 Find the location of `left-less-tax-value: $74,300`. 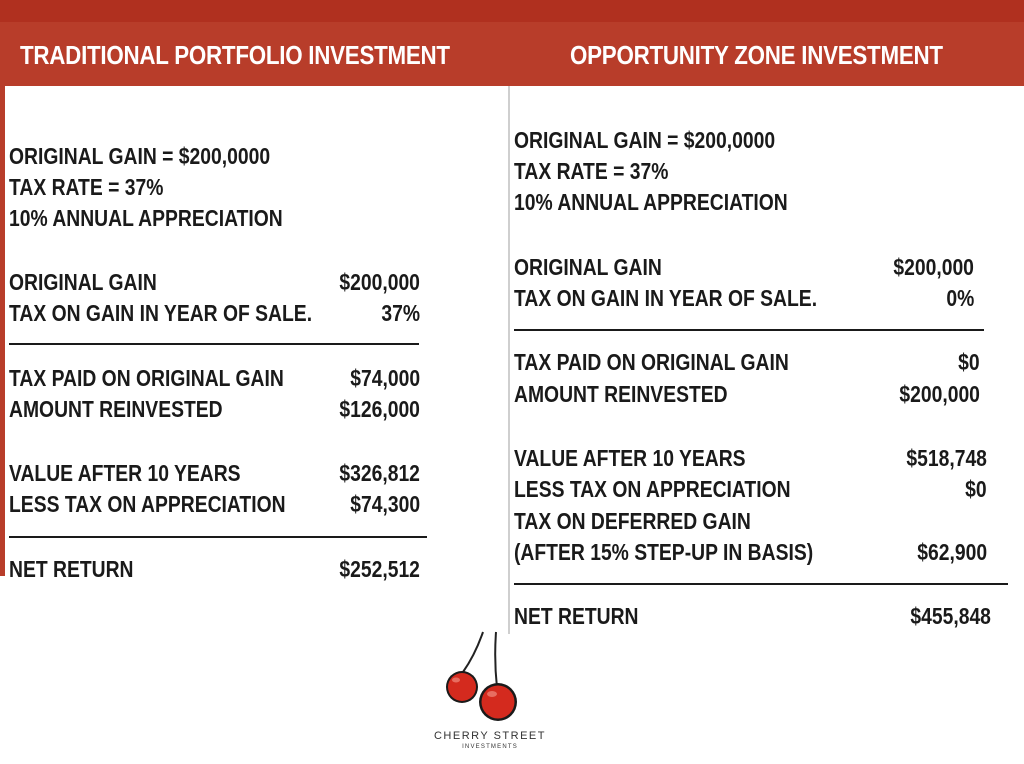

left-less-tax-value: $74,300 is located at coordinates (385, 504).